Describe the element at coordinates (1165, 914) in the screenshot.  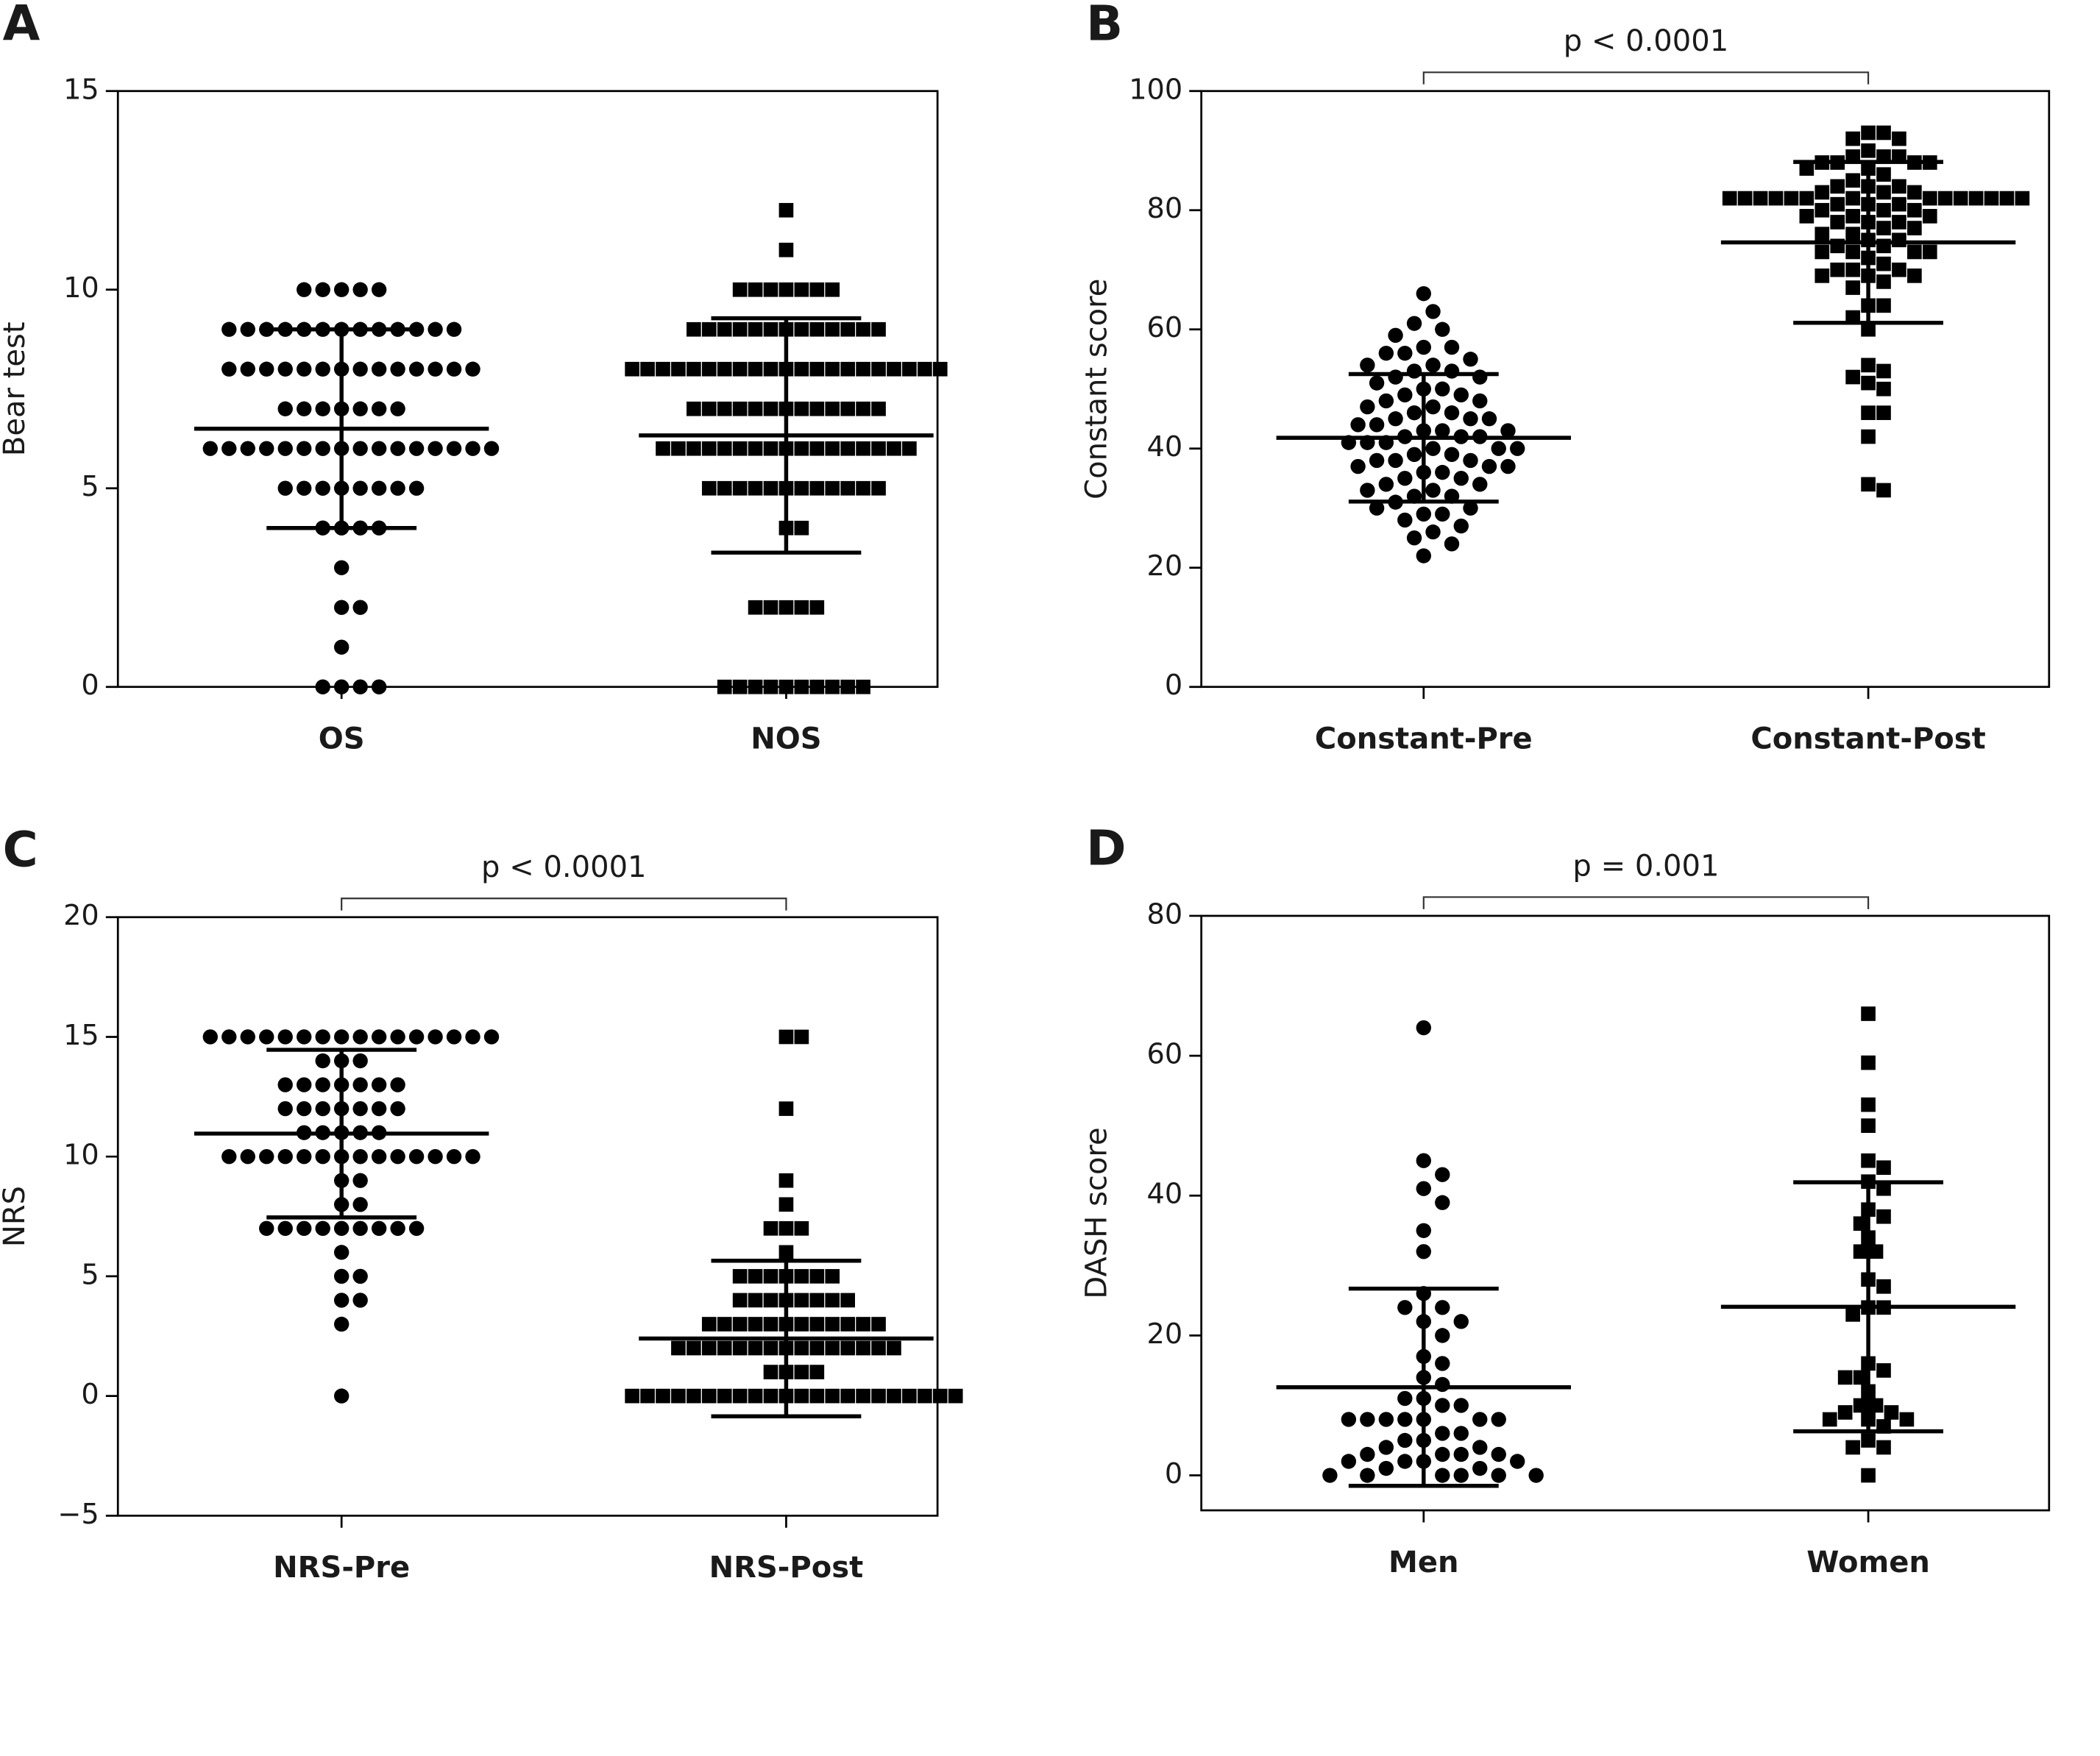
I see `y-tick-label: 80` at that location.